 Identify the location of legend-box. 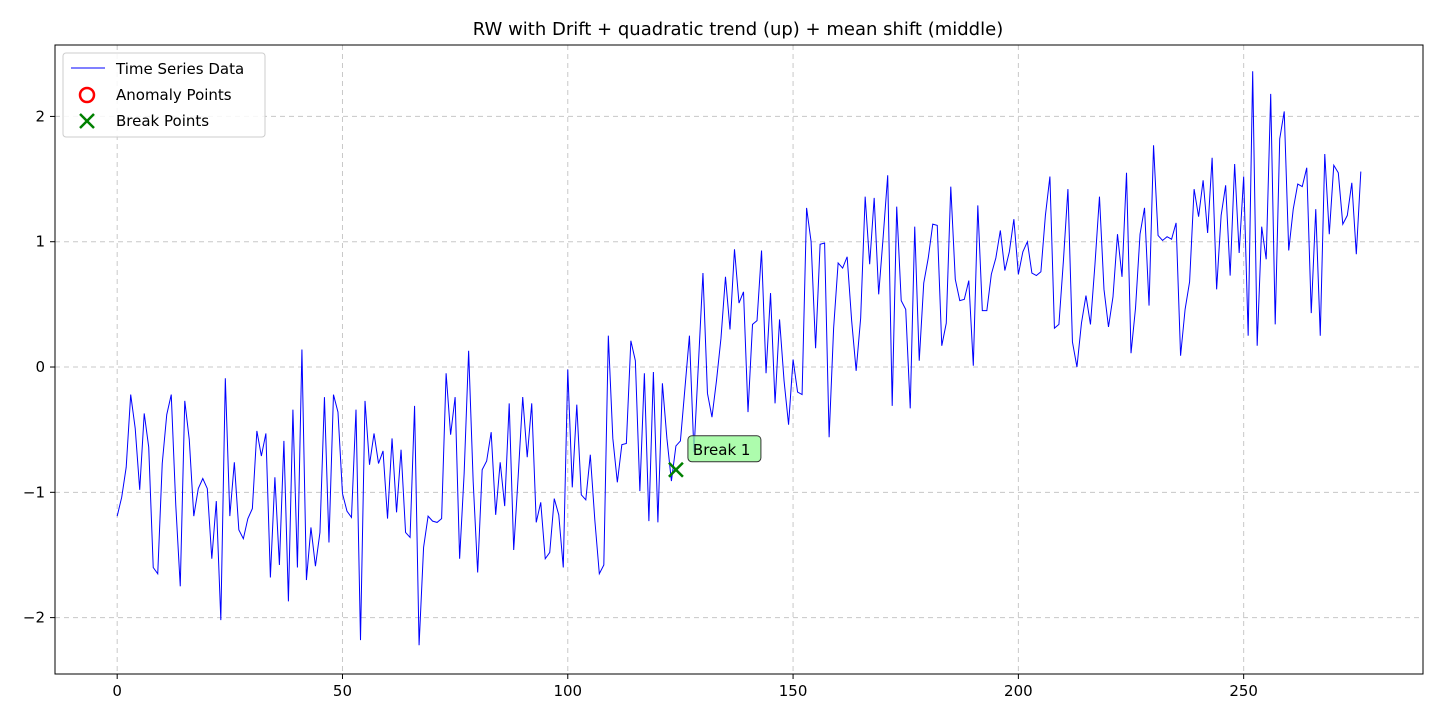
(164, 95).